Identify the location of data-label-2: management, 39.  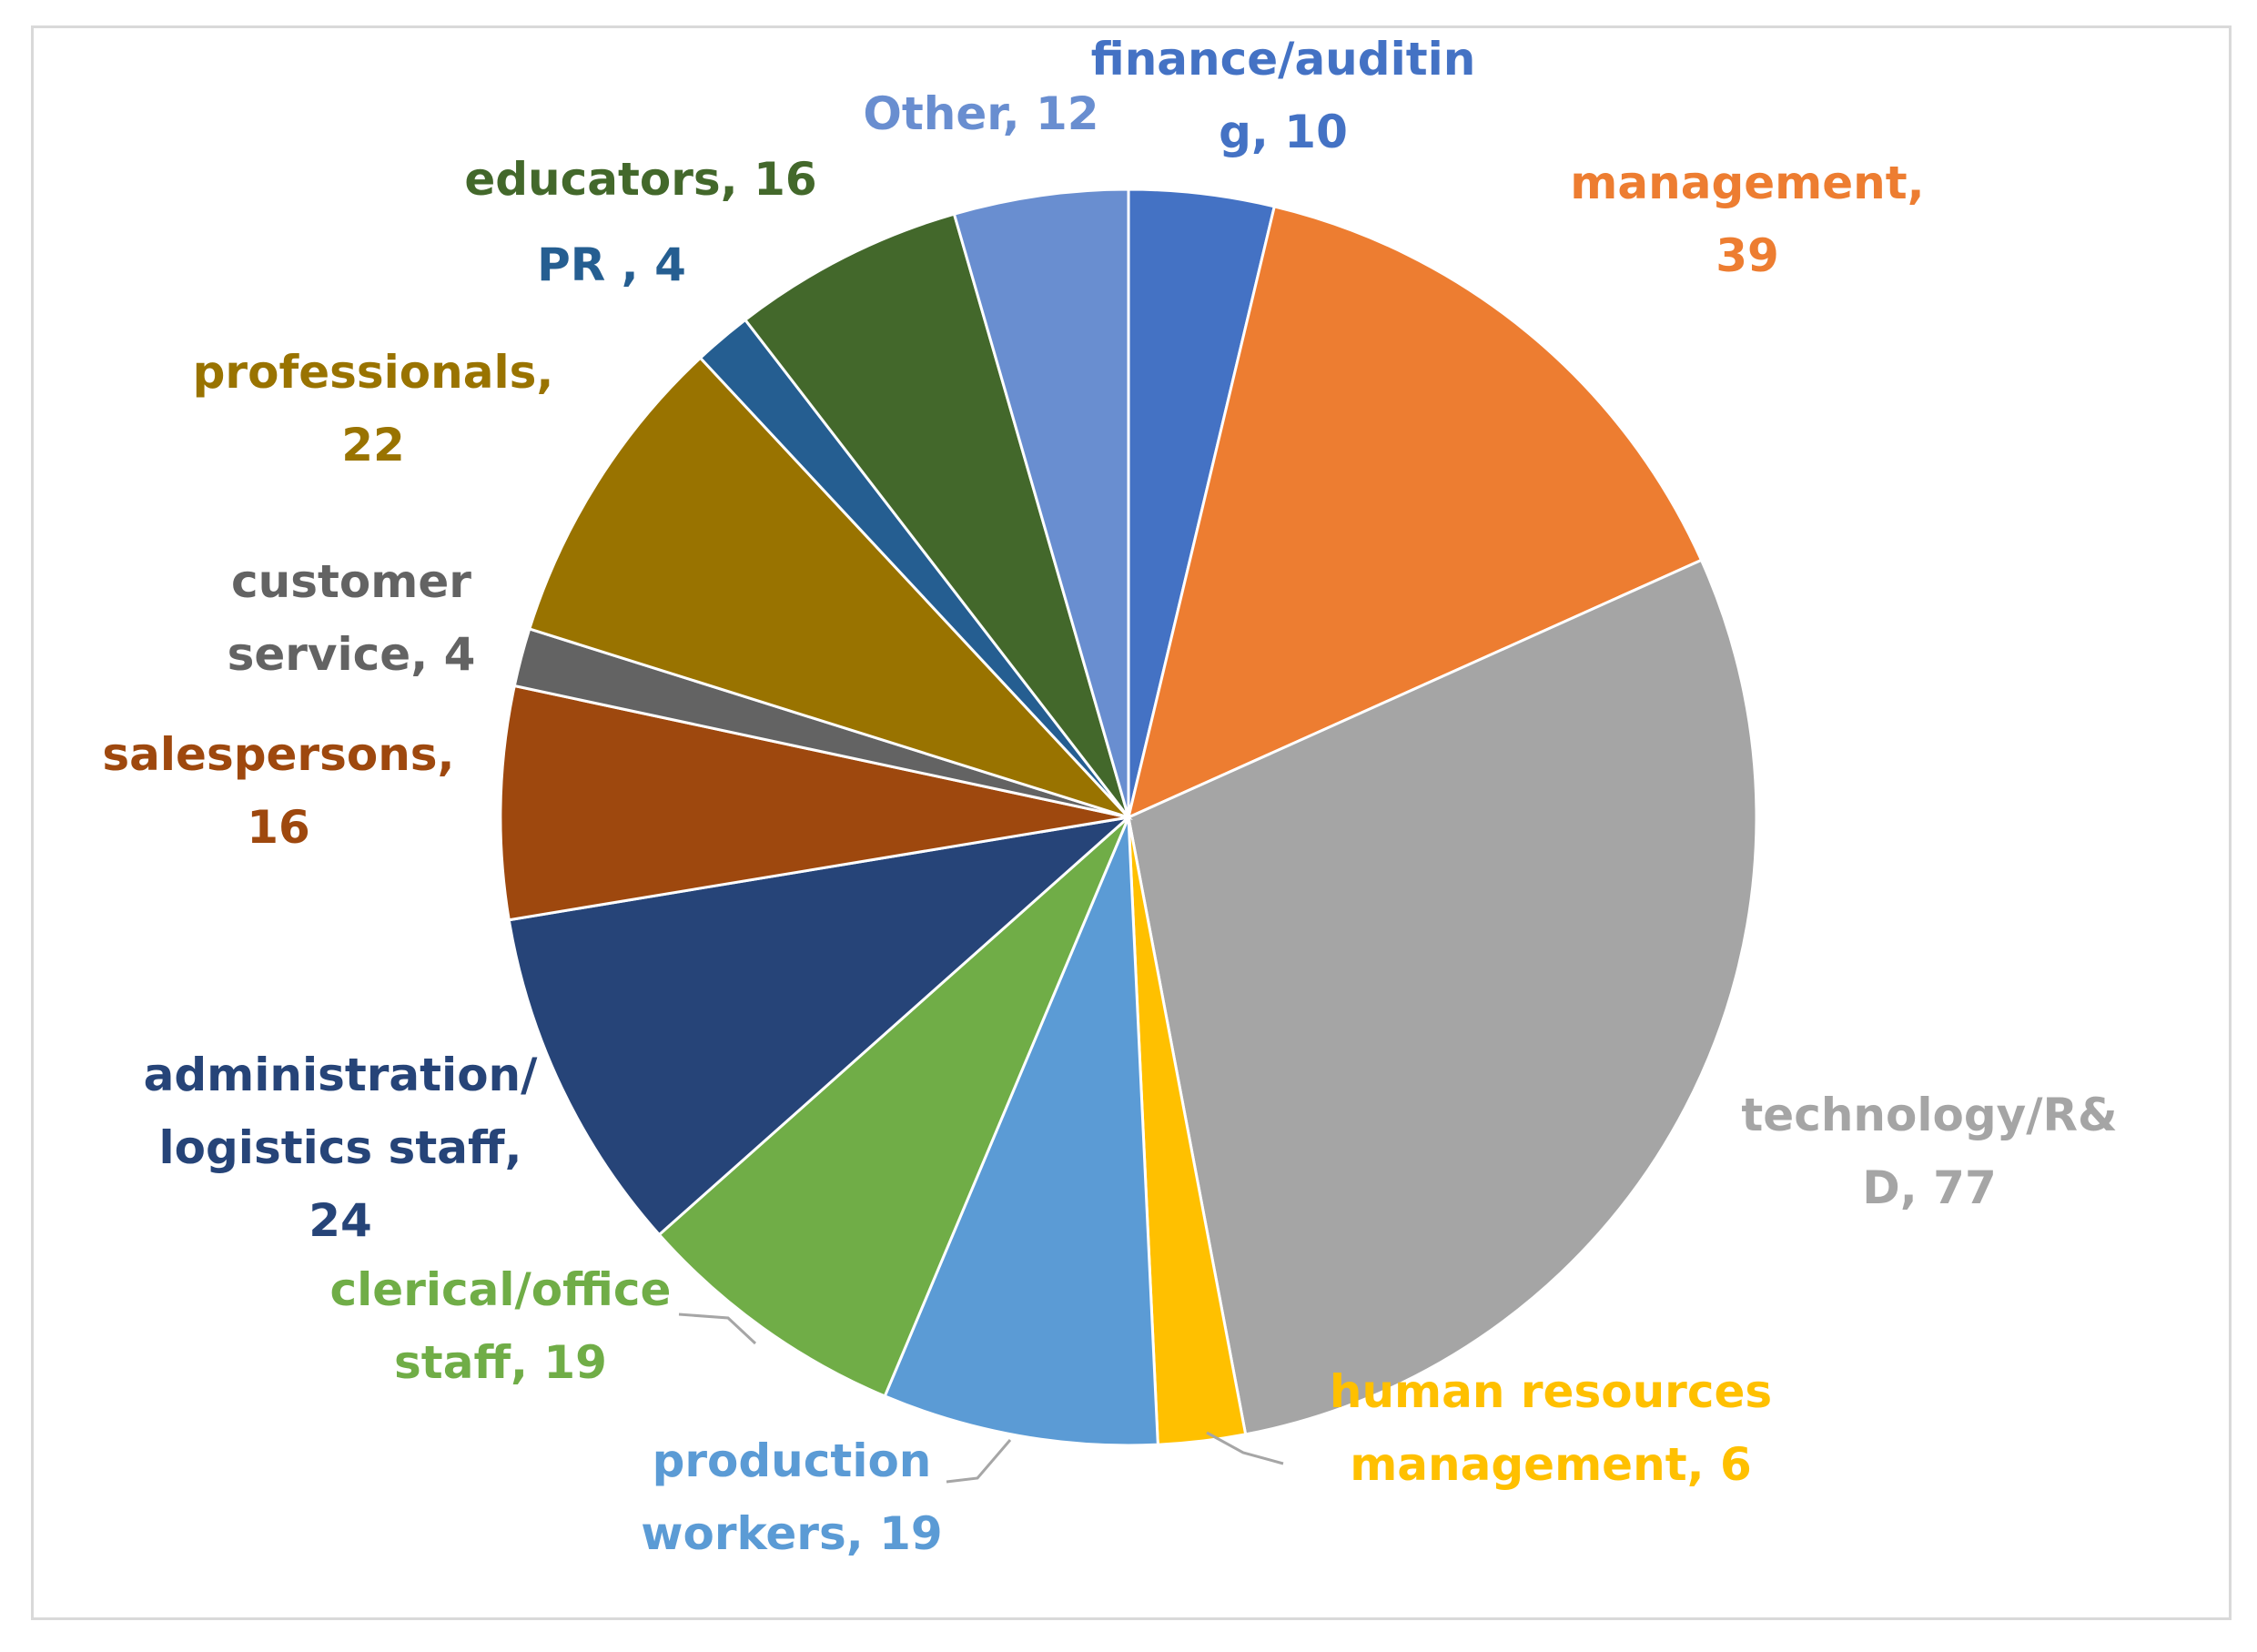
(1747, 220).